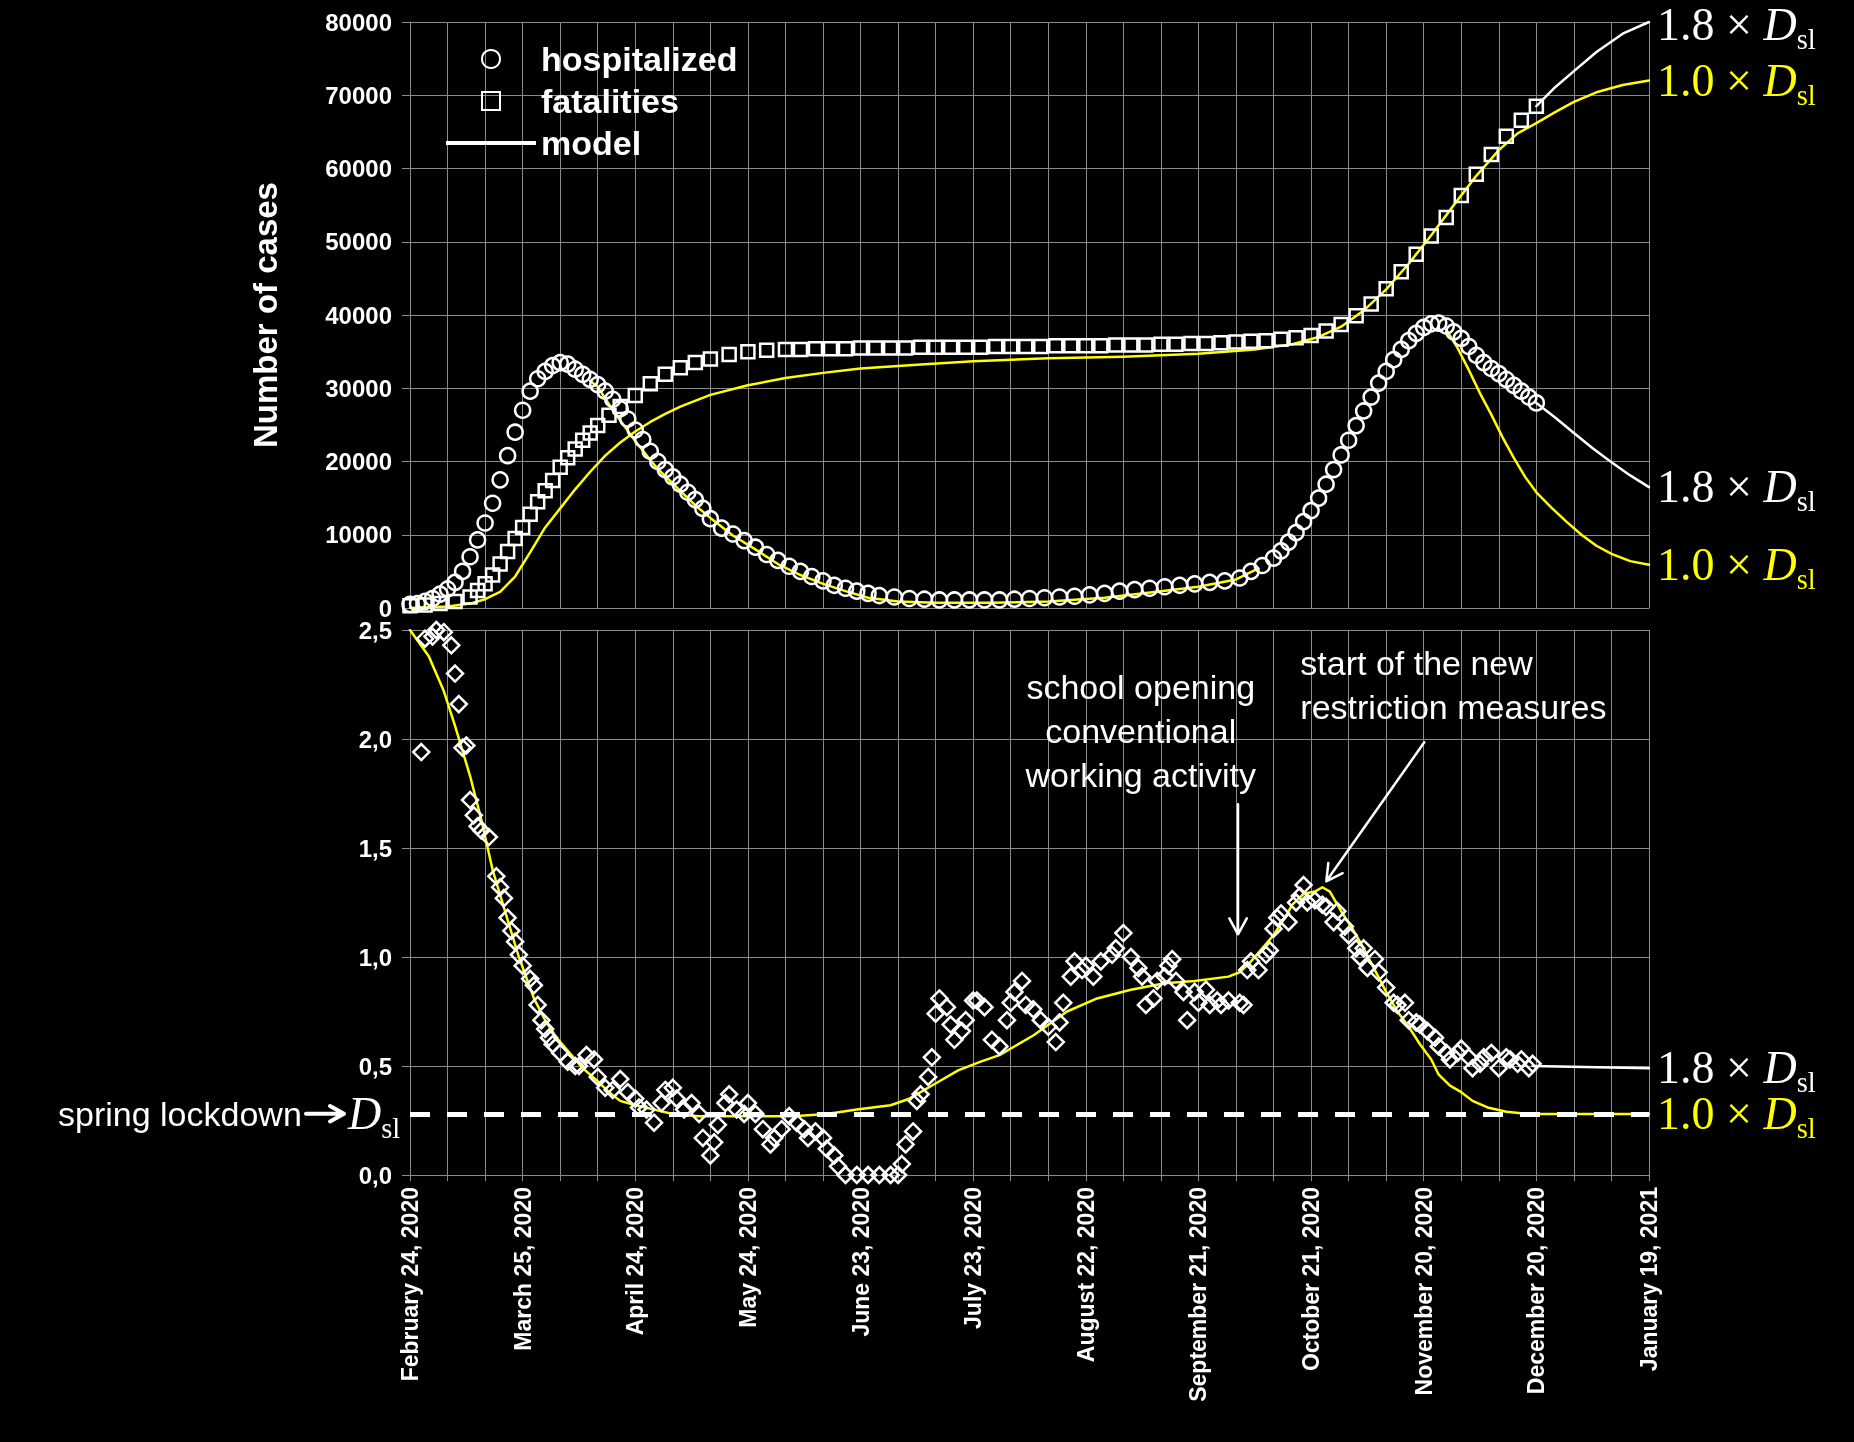 The image size is (1854, 1442). I want to click on y-tick-label: 40000, so click(358, 315).